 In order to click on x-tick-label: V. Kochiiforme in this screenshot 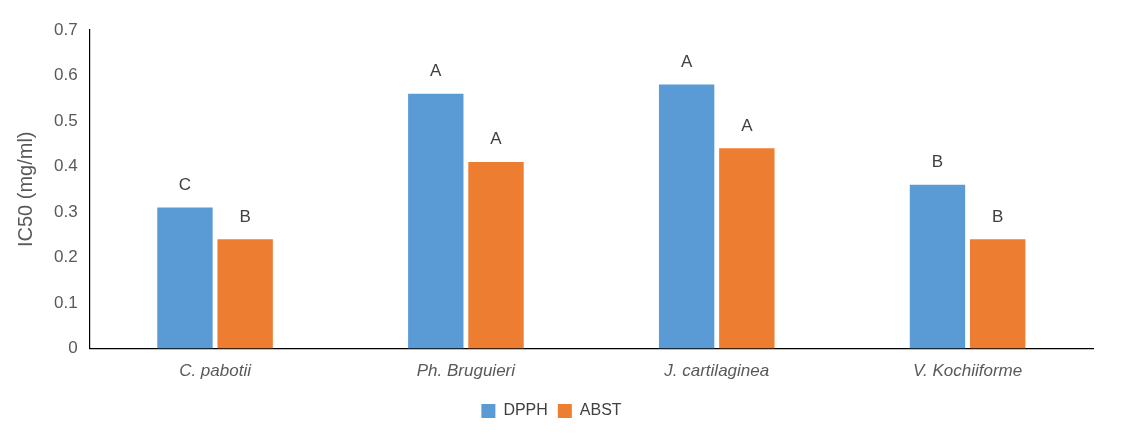, I will do `click(967, 370)`.